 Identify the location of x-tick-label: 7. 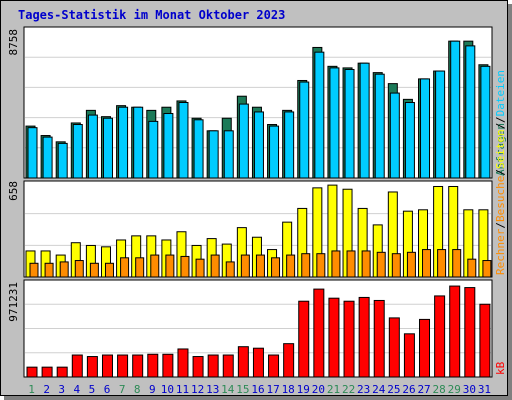
(122, 389).